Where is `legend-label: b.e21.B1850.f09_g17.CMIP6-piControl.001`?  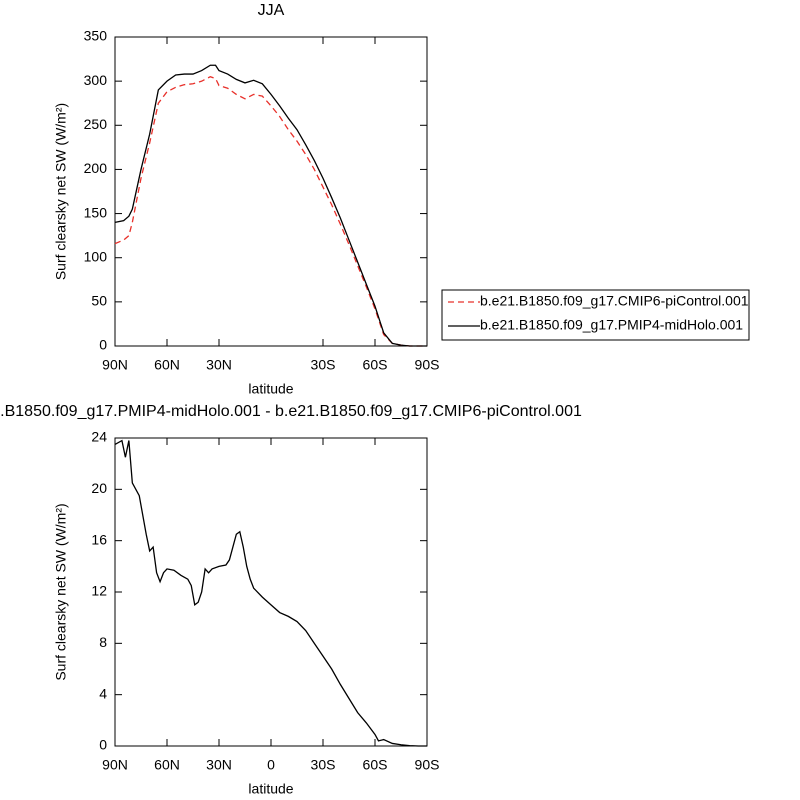
legend-label: b.e21.B1850.f09_g17.CMIP6-piControl.001 is located at coordinates (614, 301).